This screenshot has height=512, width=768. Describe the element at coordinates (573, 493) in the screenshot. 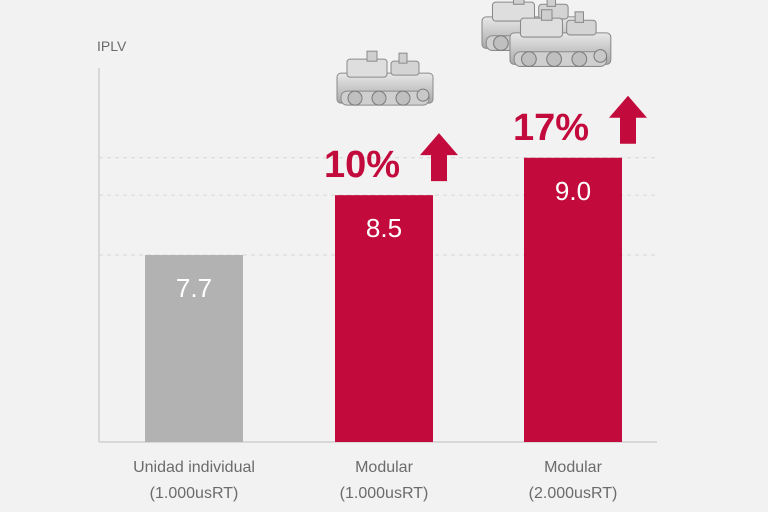

I see `category-label: (2.000usRT)` at that location.